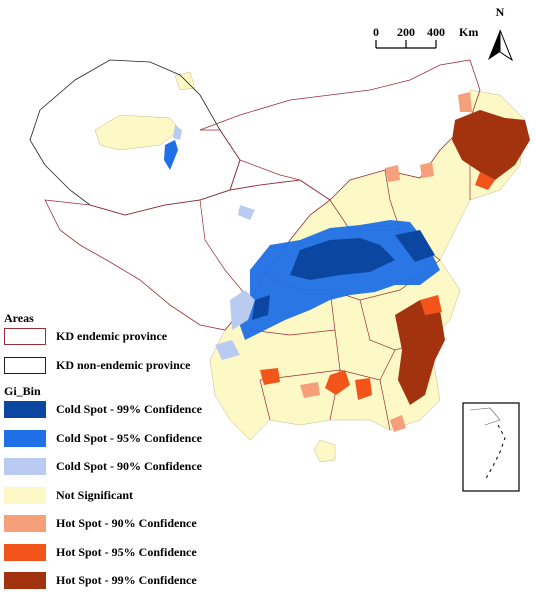 This screenshot has width=536, height=611. Describe the element at coordinates (95, 494) in the screenshot. I see `legend-label: Not Significant` at that location.